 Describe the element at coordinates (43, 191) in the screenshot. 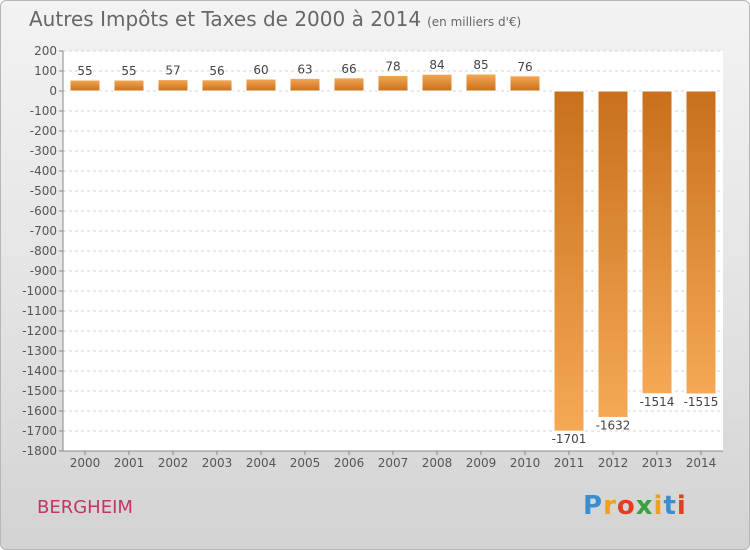

I see `y-tick-label: -500` at that location.